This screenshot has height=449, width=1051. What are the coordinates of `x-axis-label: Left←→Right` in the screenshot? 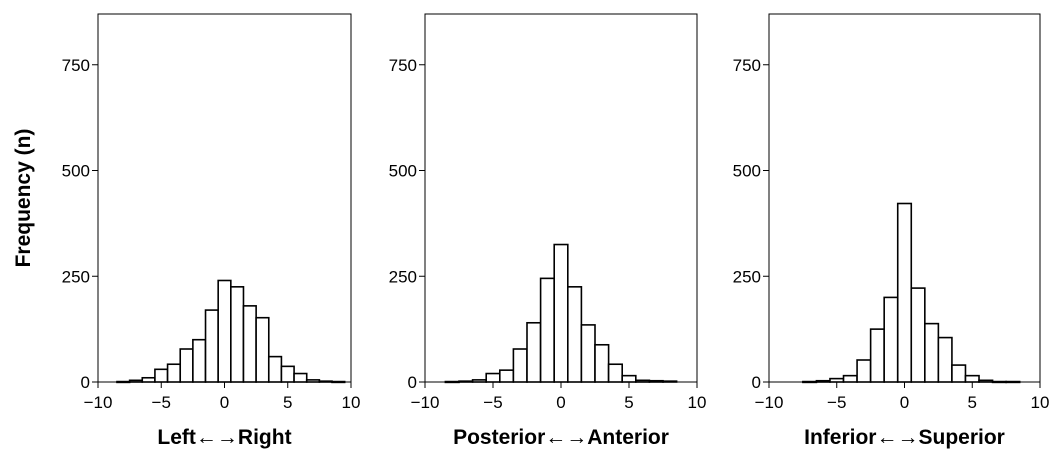 It's located at (224, 437).